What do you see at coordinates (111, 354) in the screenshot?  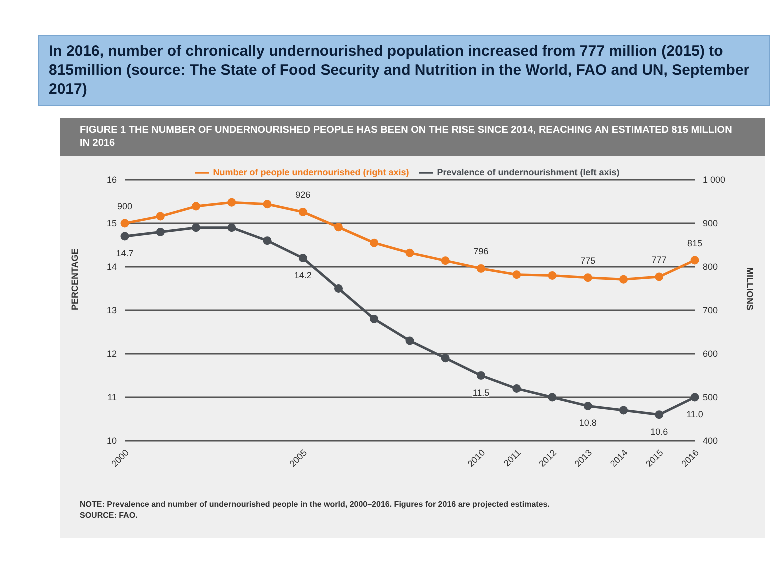 I see `y-tick-label: 12` at bounding box center [111, 354].